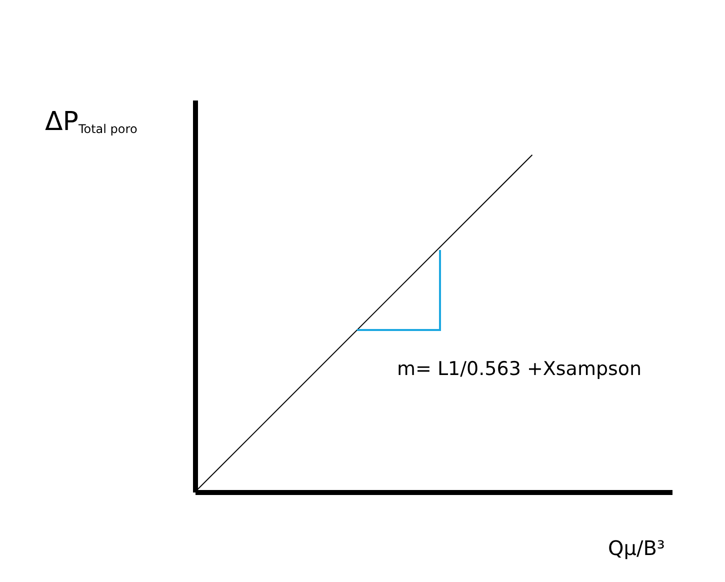  What do you see at coordinates (519, 369) in the screenshot?
I see `annotation: m= L1/0.563 +Xsampson` at bounding box center [519, 369].